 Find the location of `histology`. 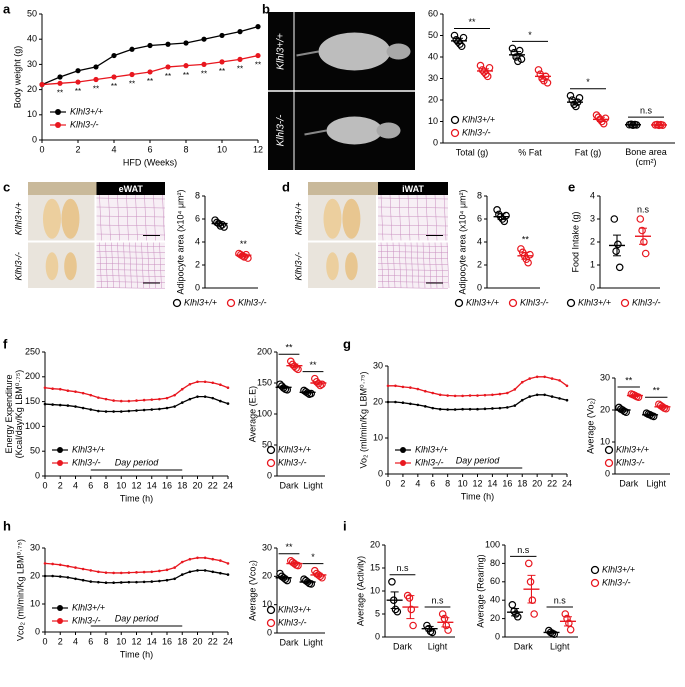

histology is located at coordinates (413, 265).